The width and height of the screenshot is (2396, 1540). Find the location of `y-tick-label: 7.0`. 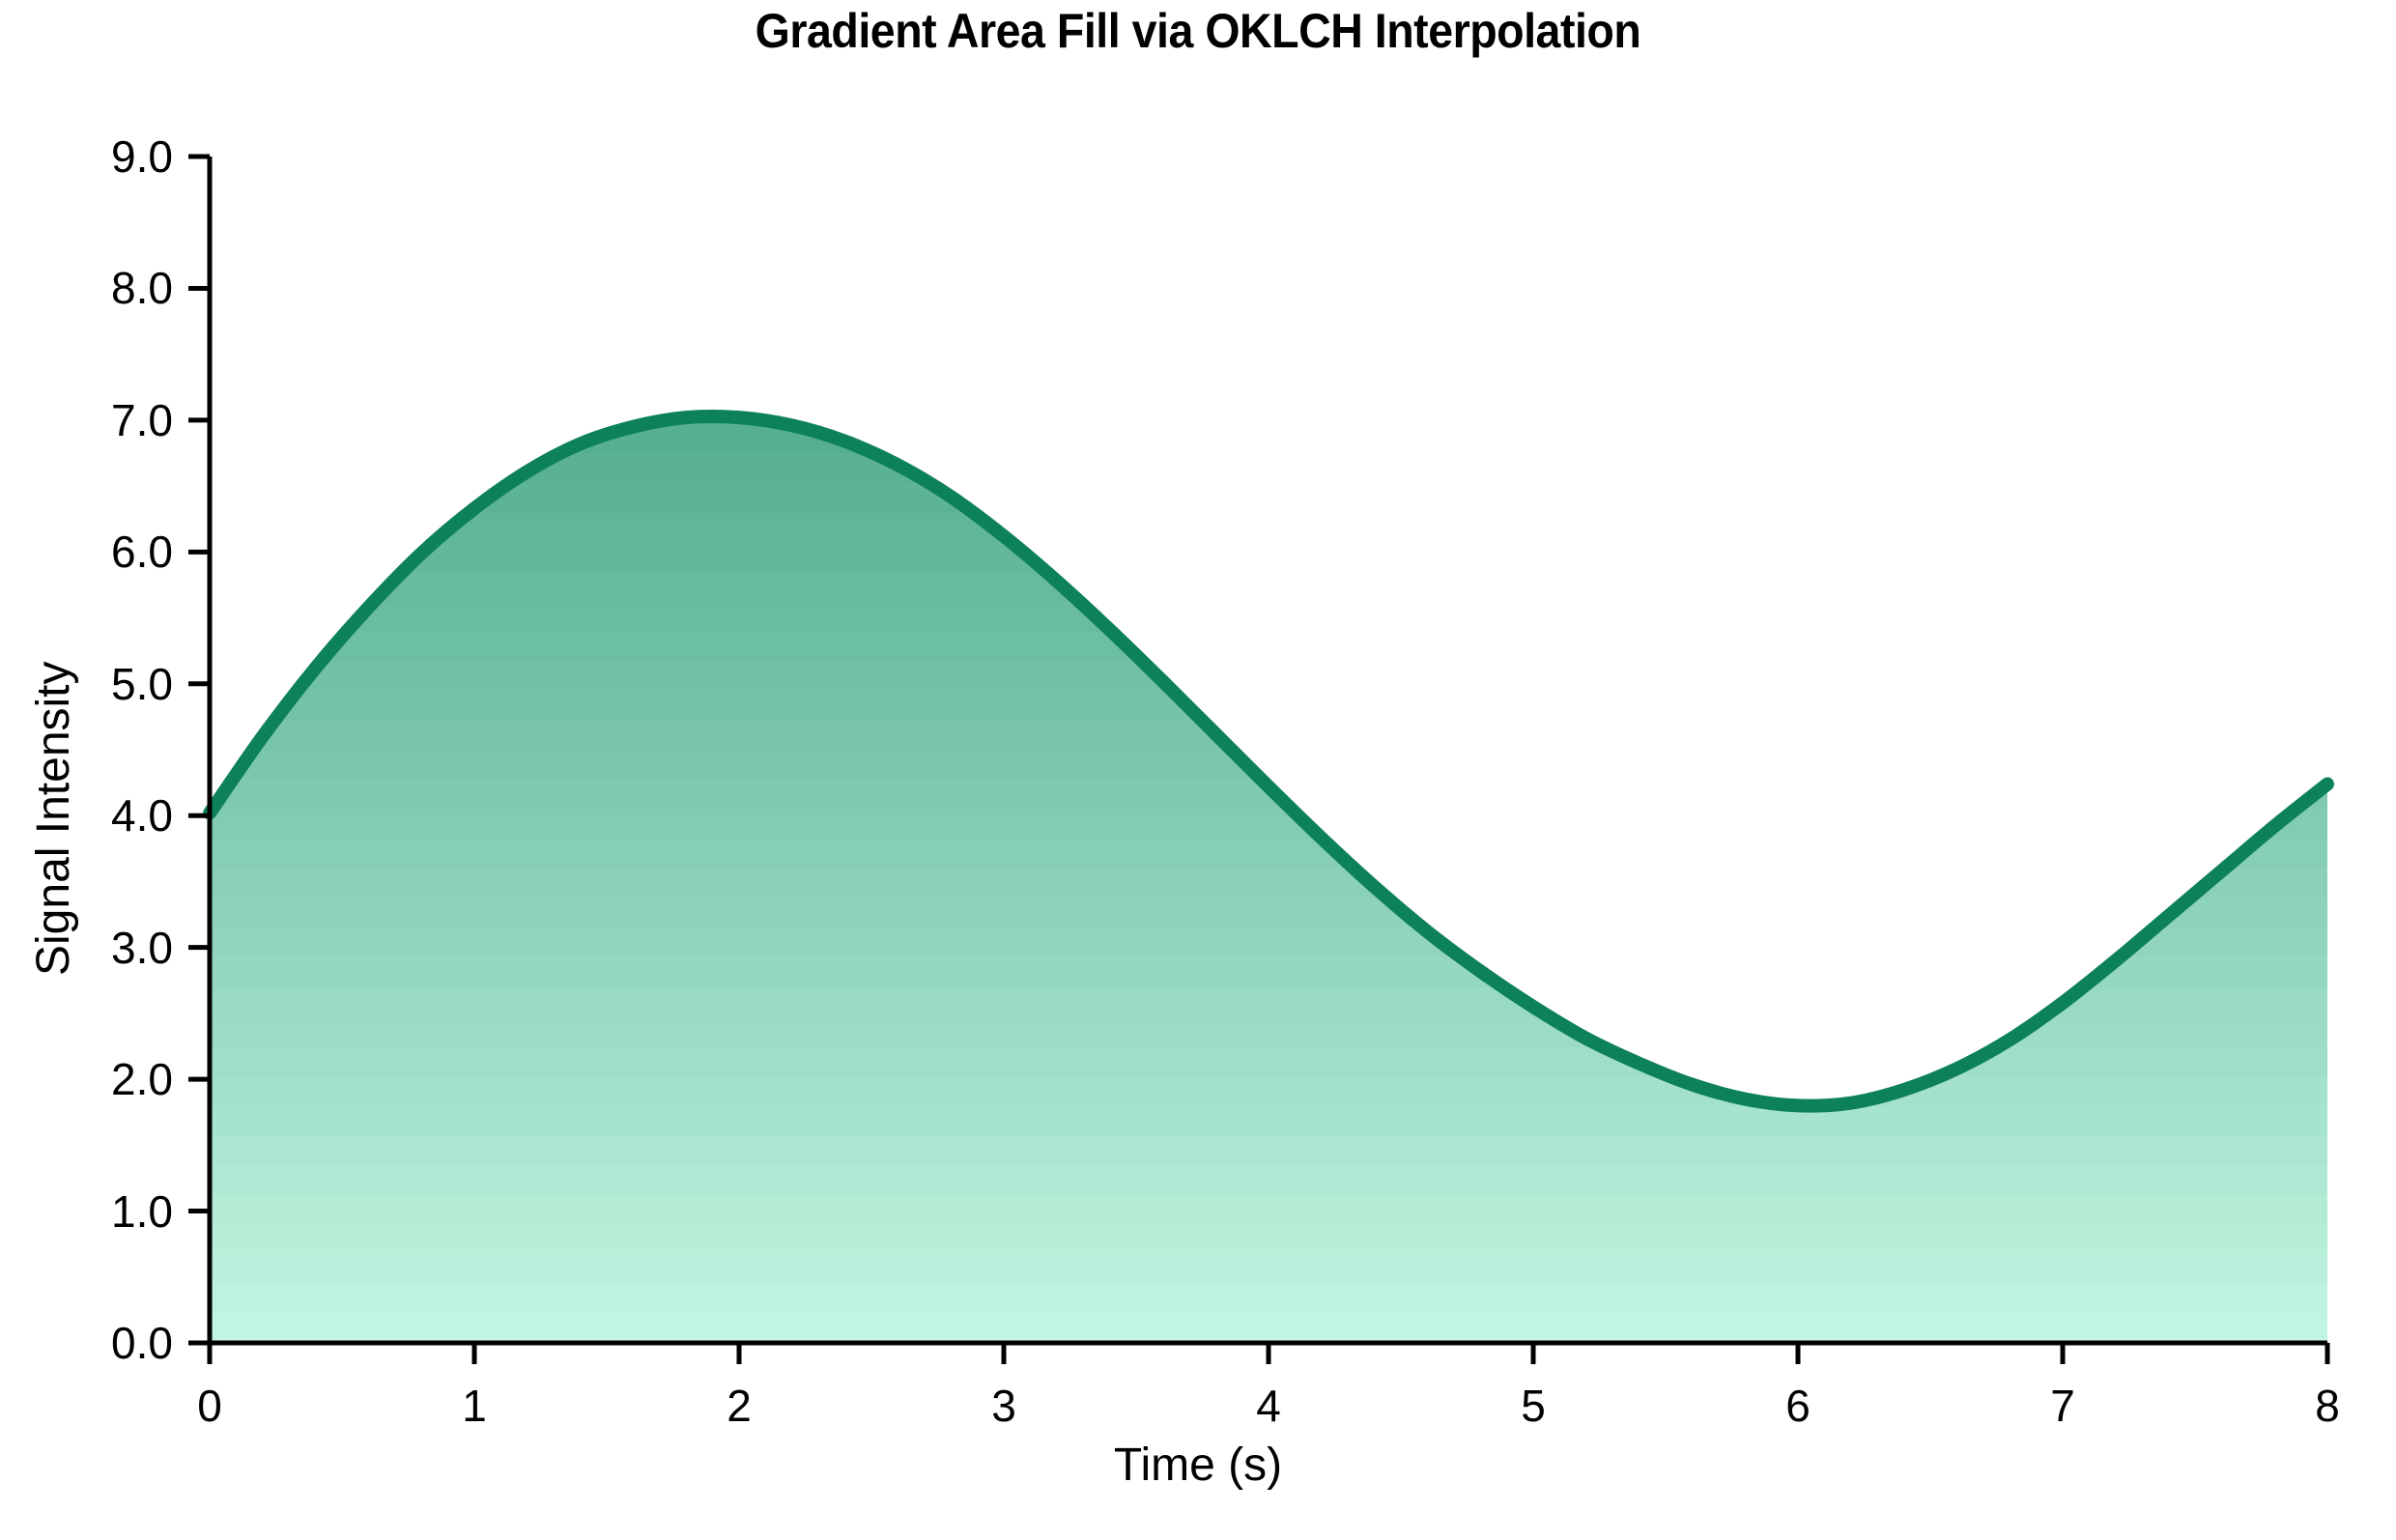

y-tick-label: 7.0 is located at coordinates (142, 419).